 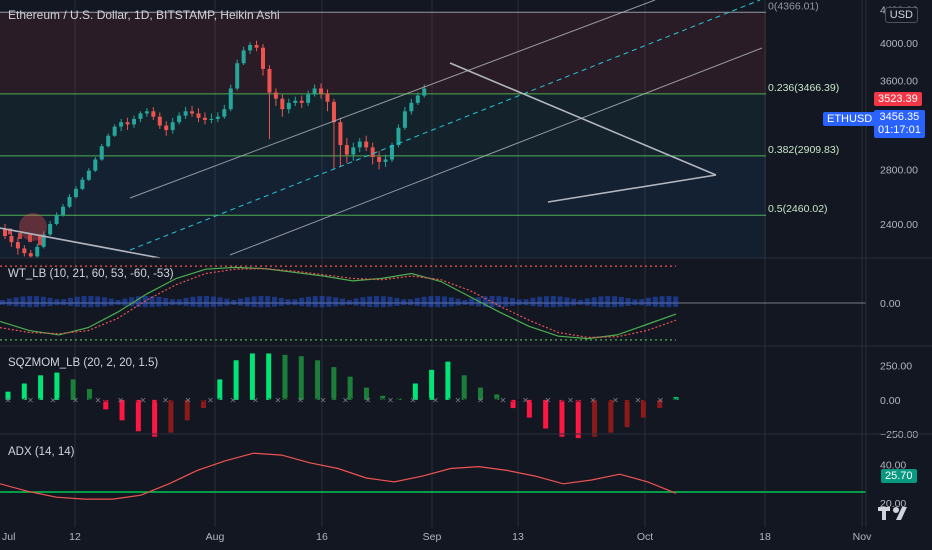 What do you see at coordinates (765, 537) in the screenshot?
I see `time-axis-label: 18` at bounding box center [765, 537].